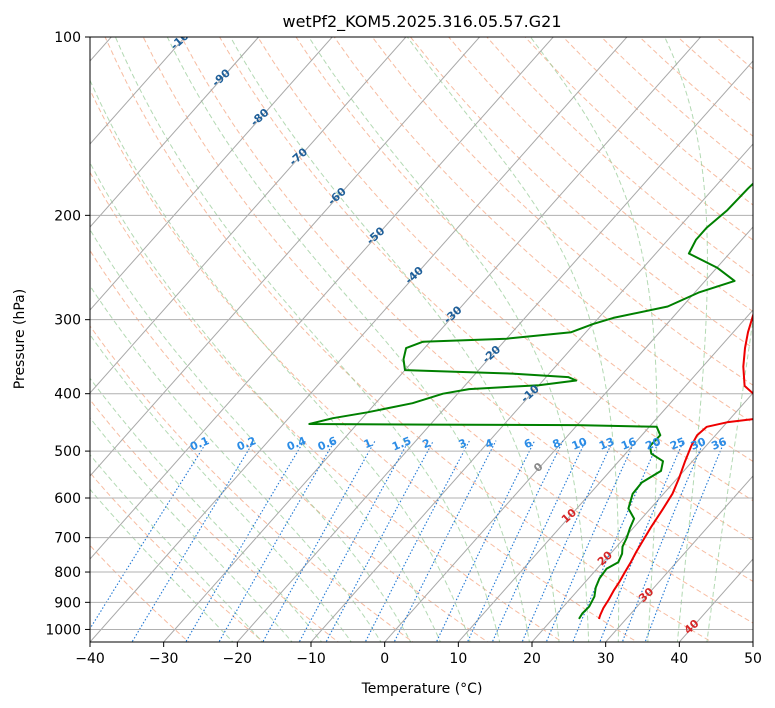 The image size is (775, 708). What do you see at coordinates (67, 321) in the screenshot?
I see `y-tick-label: 300` at bounding box center [67, 321].